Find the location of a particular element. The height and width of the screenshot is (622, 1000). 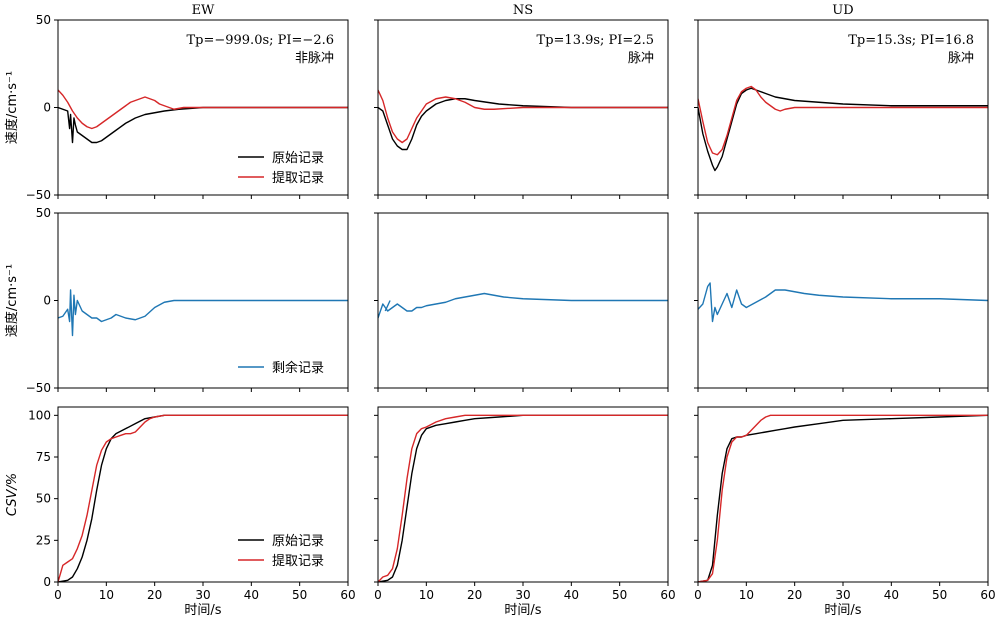

panel-ud-csv: 0 10 20 30 40 50 60 时间/s is located at coordinates (845, 512).